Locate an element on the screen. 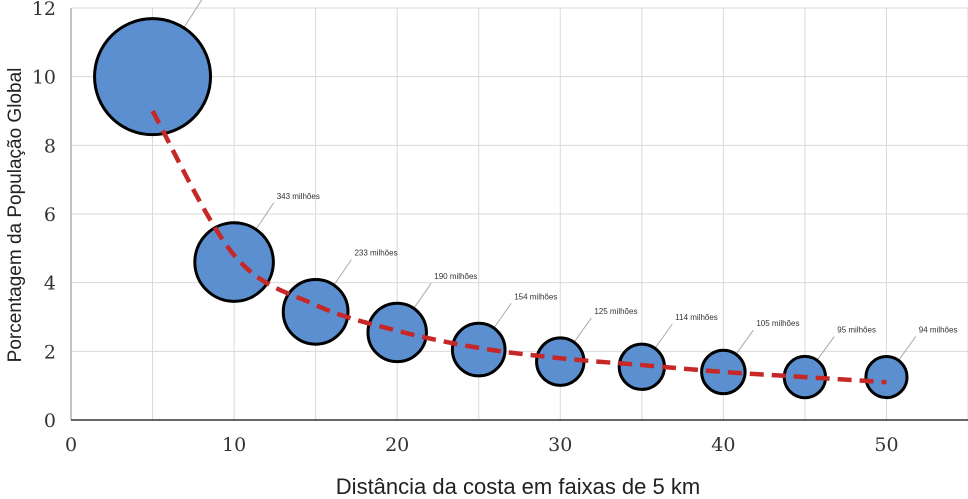 The height and width of the screenshot is (499, 968). y-tick-label: 4 is located at coordinates (50, 284).